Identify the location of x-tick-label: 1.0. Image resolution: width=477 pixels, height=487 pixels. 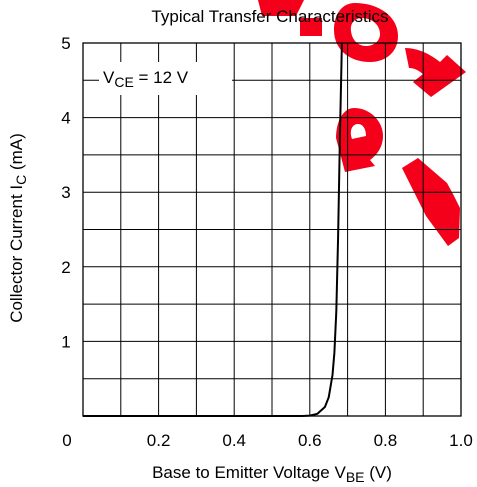
(461, 440).